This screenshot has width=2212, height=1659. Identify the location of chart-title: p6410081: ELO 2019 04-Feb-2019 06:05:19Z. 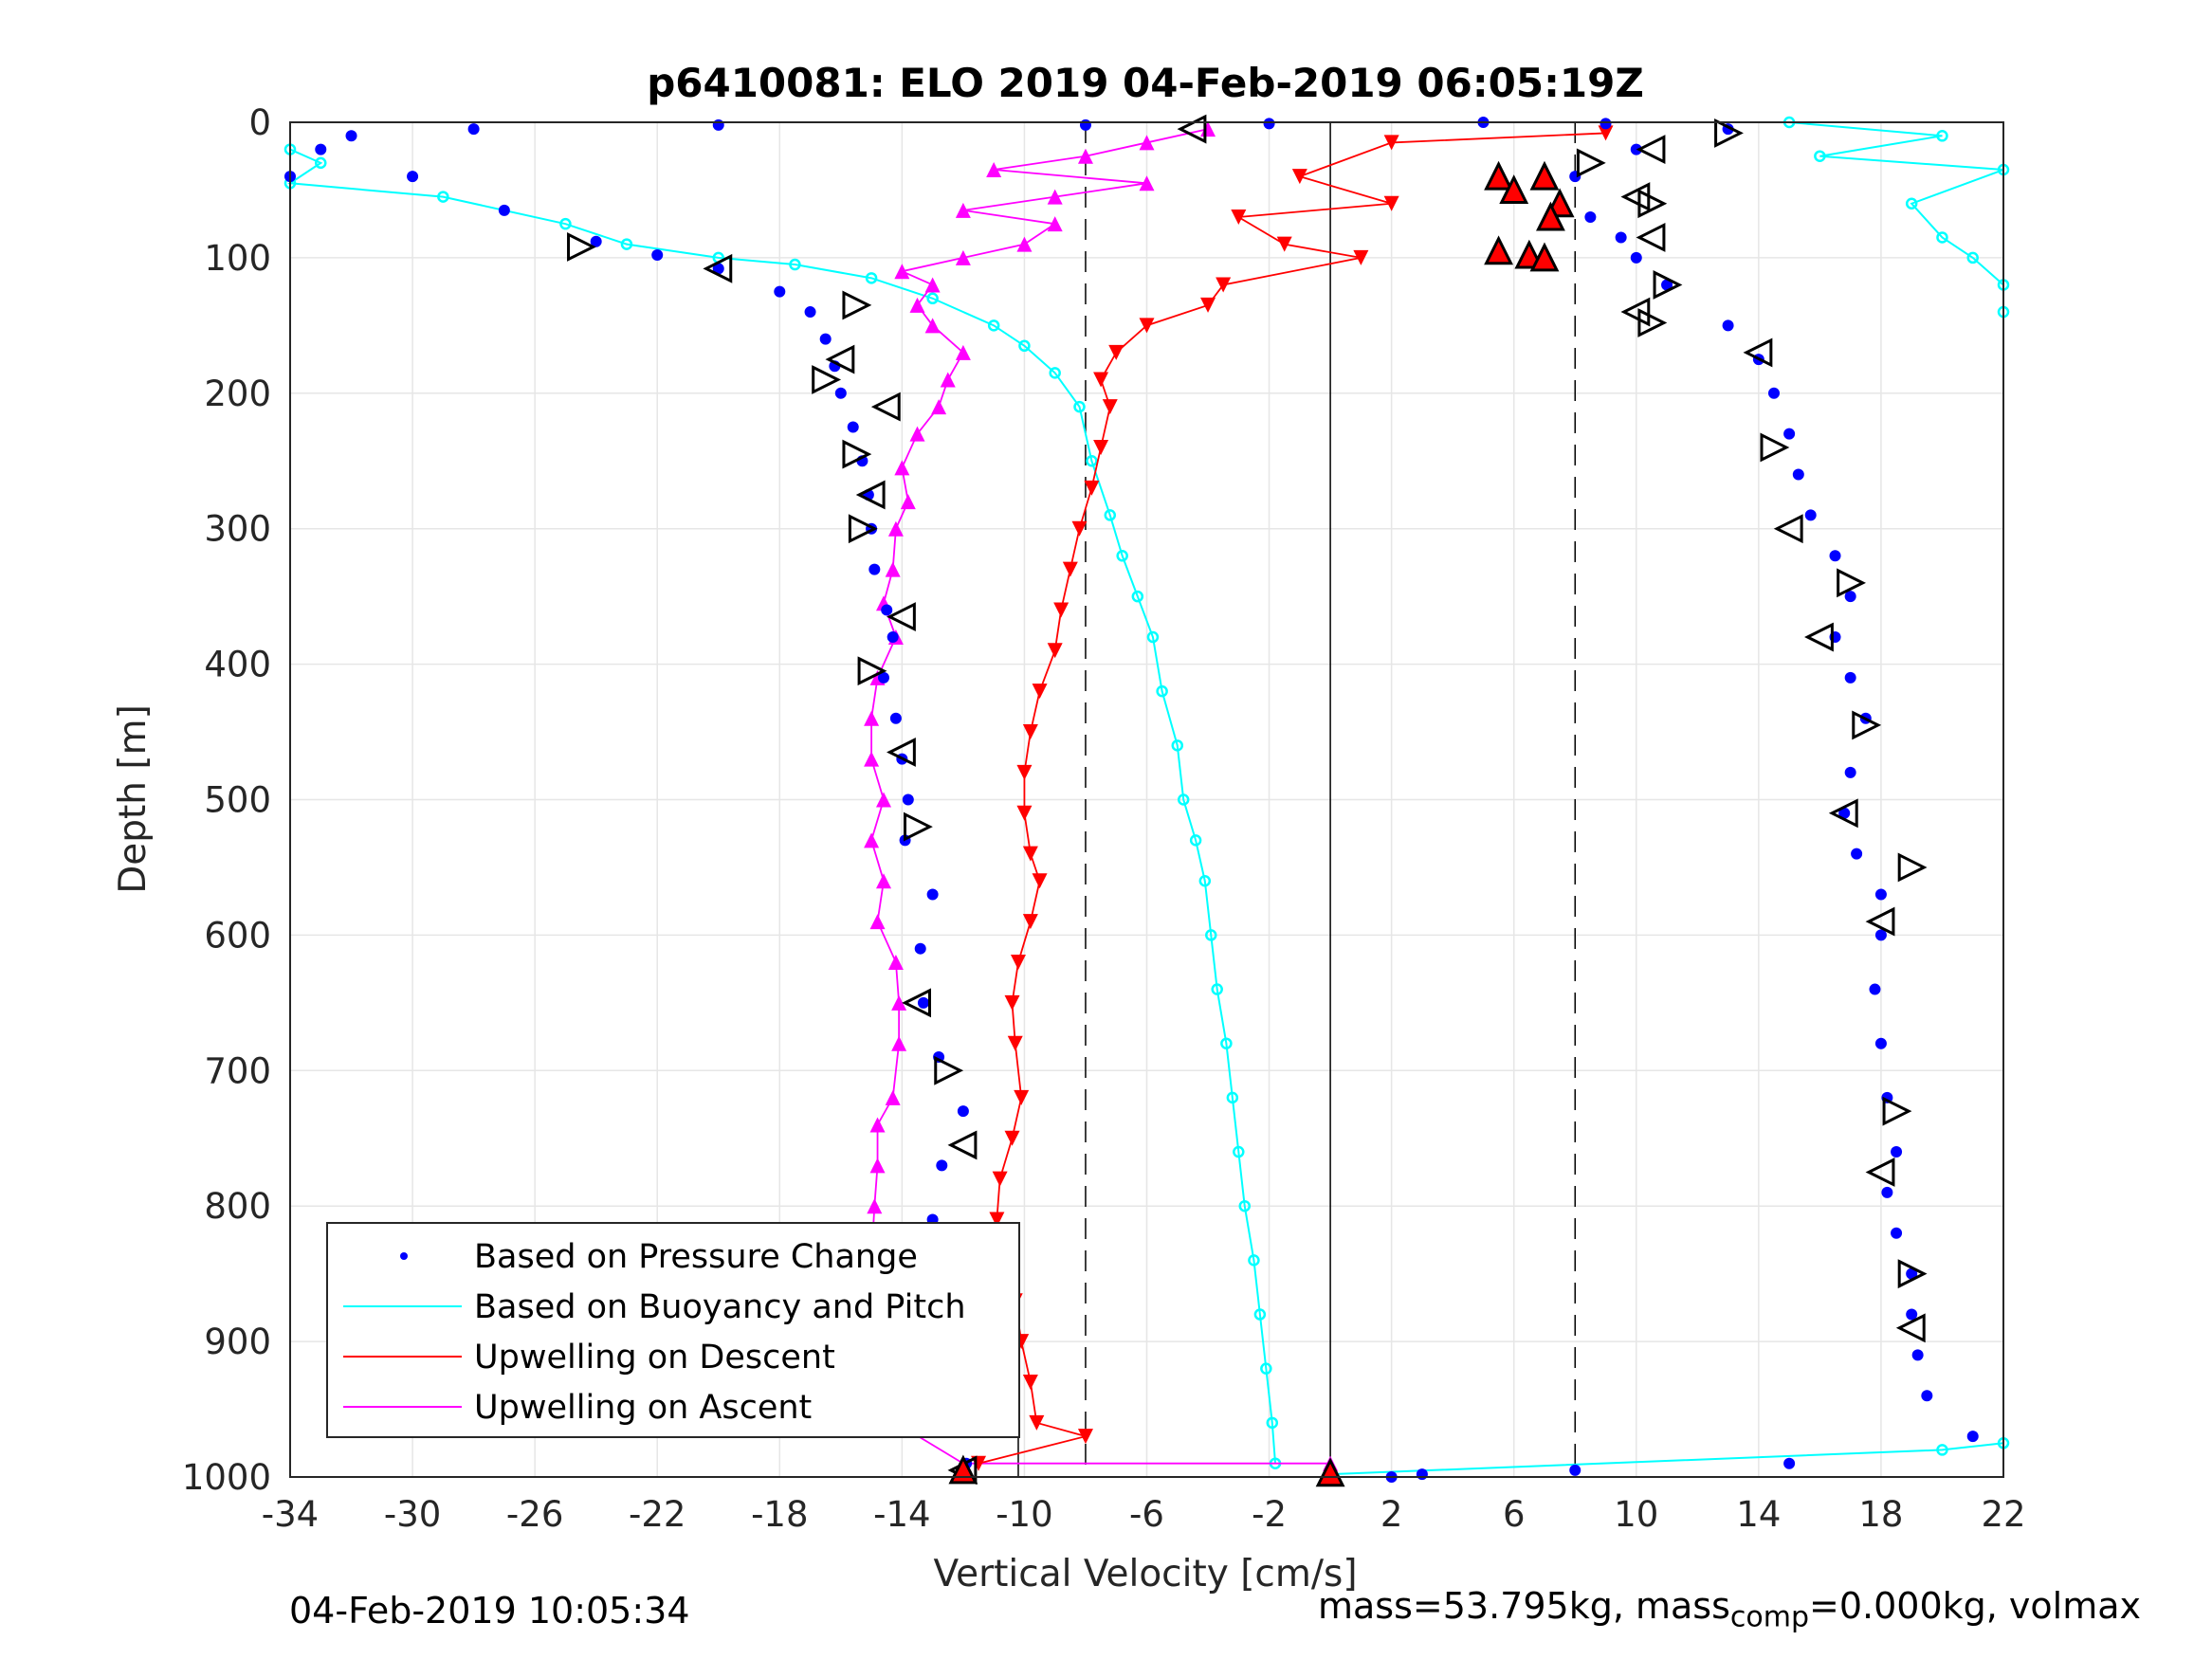
(1145, 83).